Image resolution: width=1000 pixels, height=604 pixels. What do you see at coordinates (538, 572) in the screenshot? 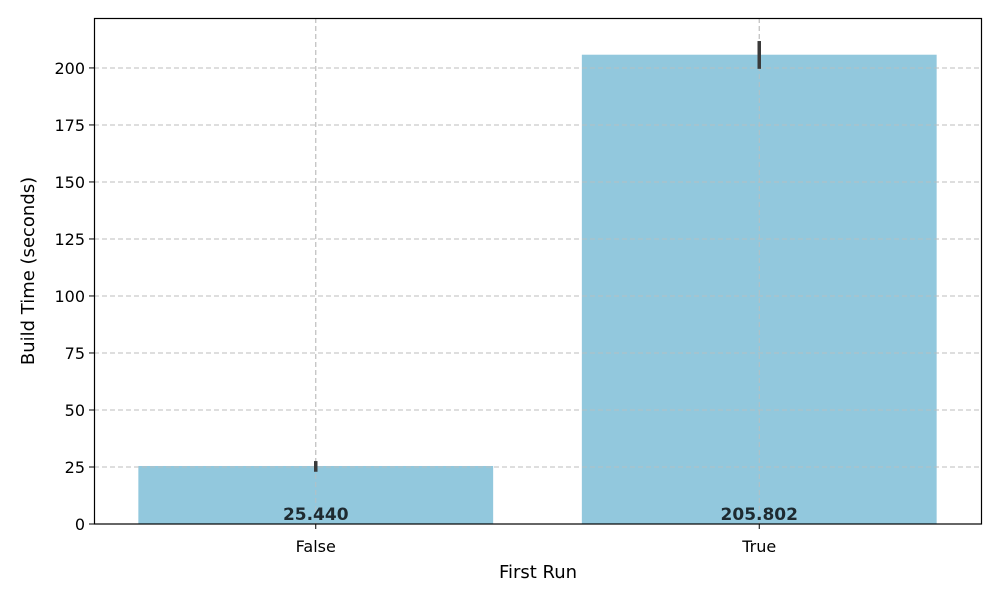
I see `x-axis-label: First Run` at bounding box center [538, 572].